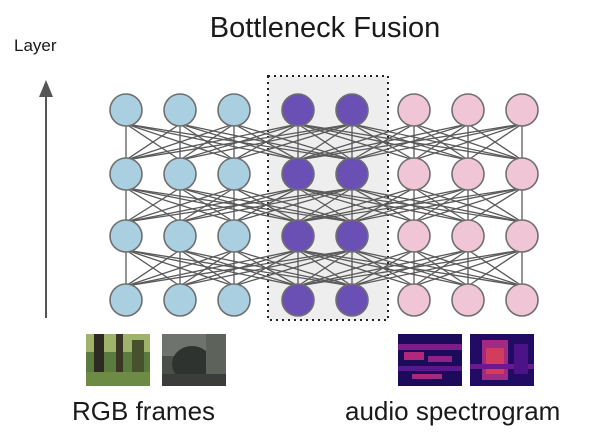 Image resolution: width=600 pixels, height=440 pixels. Describe the element at coordinates (144, 411) in the screenshot. I see `rgb-frames-caption: RGB frames` at that location.